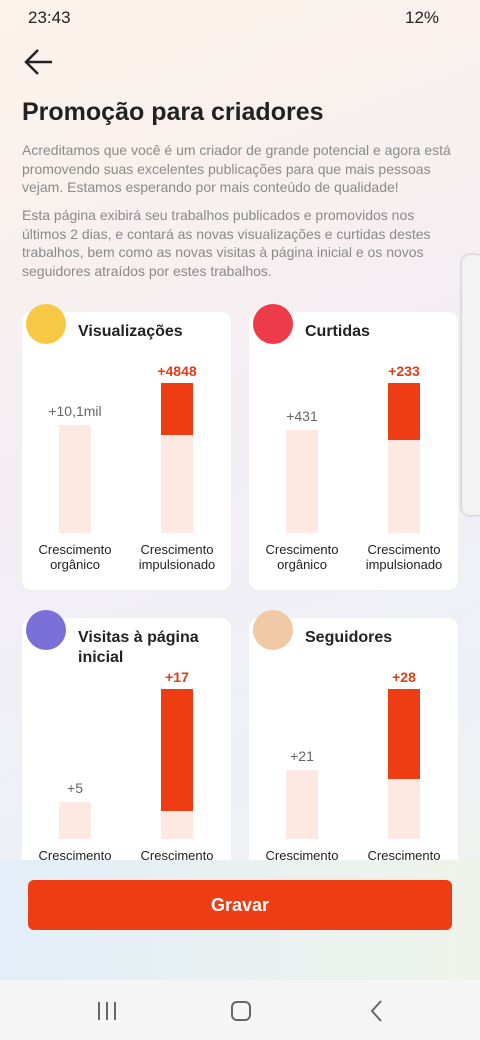 Image resolution: width=480 pixels, height=1040 pixels. Describe the element at coordinates (349, 637) in the screenshot. I see `card-title: Seguidores` at that location.